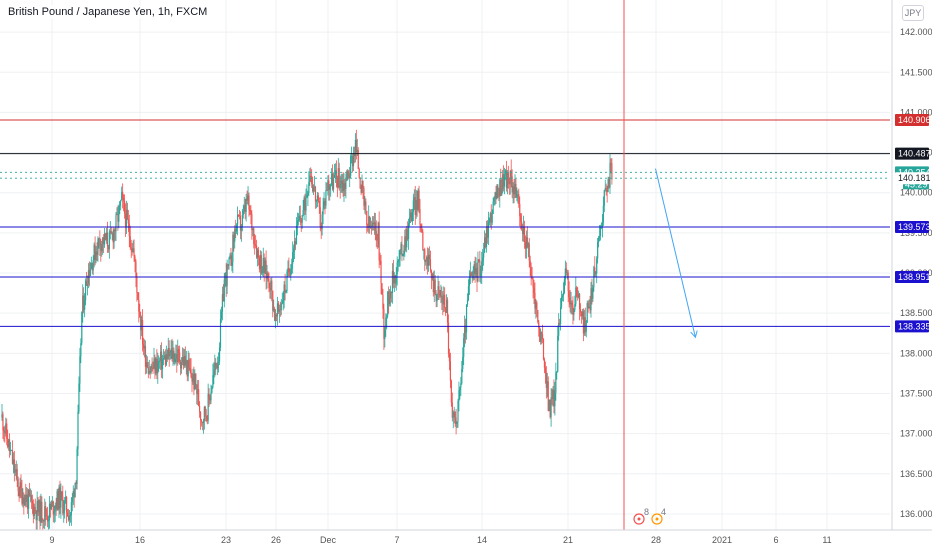 This screenshot has width=932, height=550. I want to click on trend-arrow, so click(676, 253).